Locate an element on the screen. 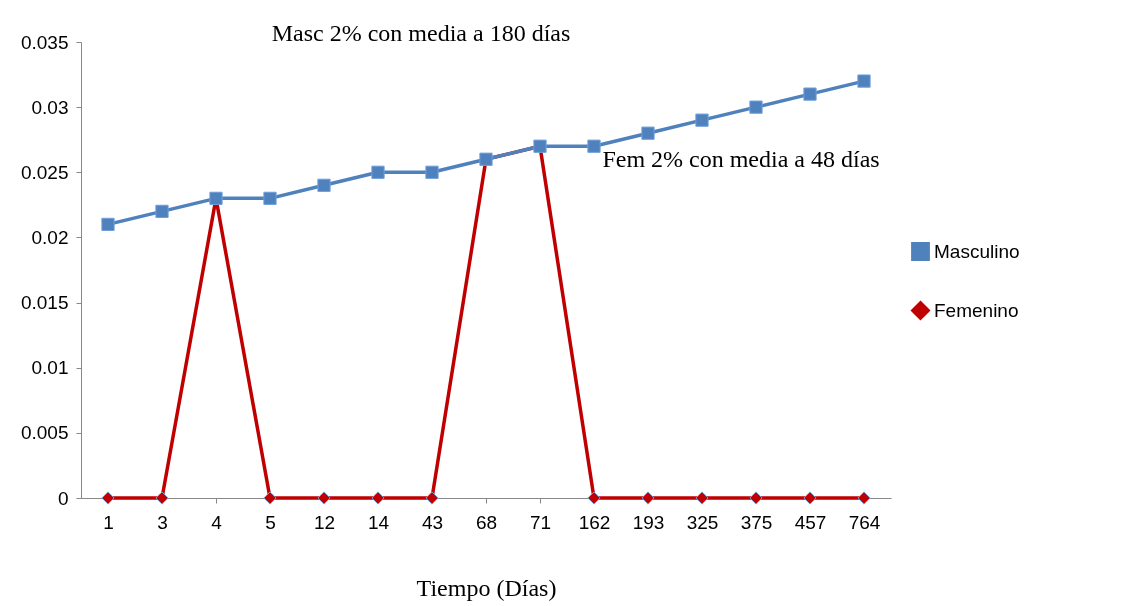 This screenshot has width=1121, height=606. legend-label: Femenino is located at coordinates (976, 310).